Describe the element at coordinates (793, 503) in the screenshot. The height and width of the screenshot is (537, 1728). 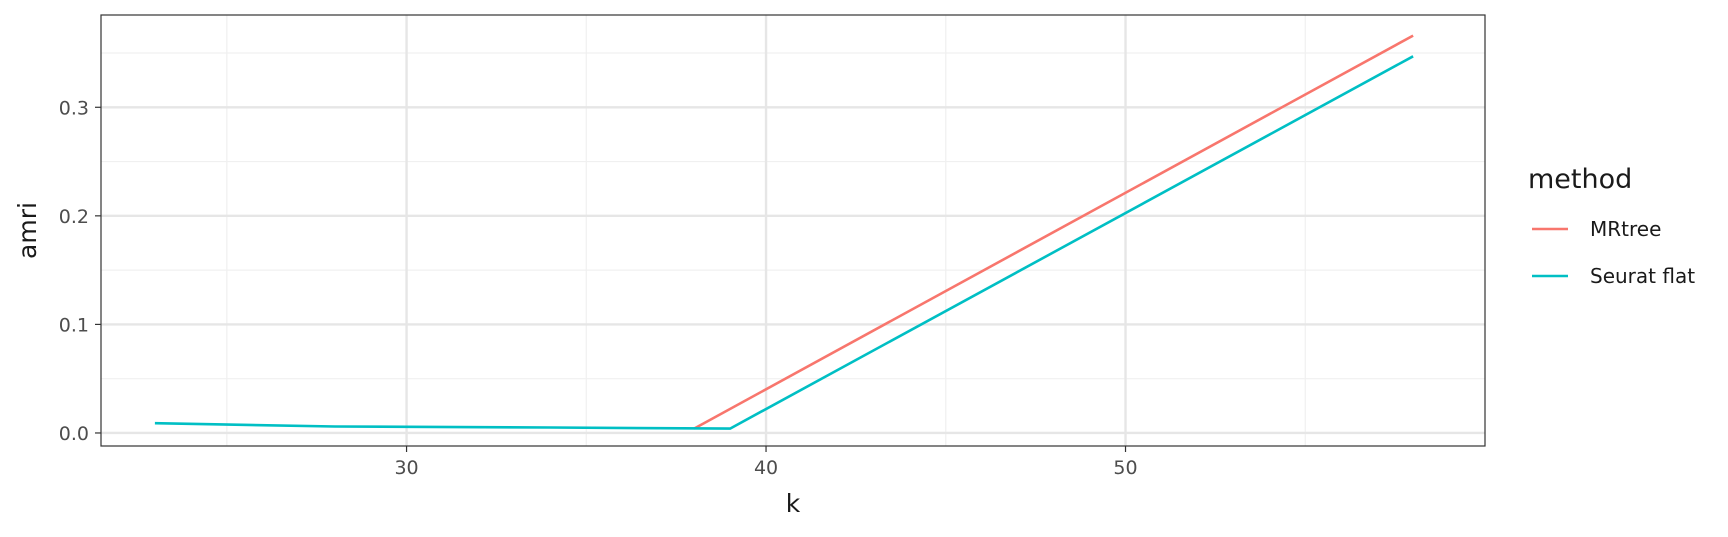
I see `x-axis-title: k` at that location.